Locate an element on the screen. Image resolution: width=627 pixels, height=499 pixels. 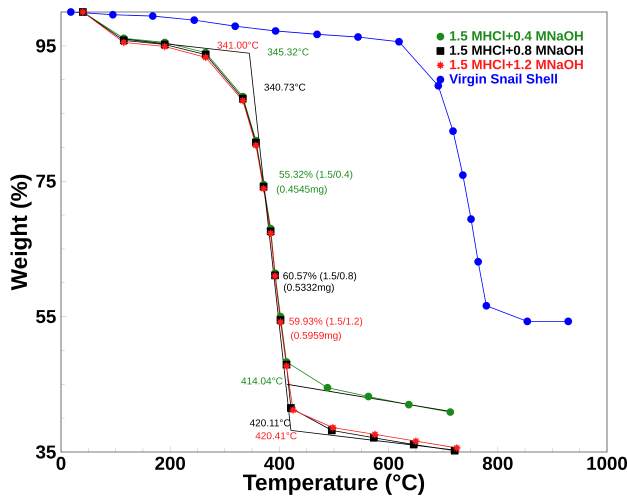
y-tick-label: 95 is located at coordinates (46, 45).